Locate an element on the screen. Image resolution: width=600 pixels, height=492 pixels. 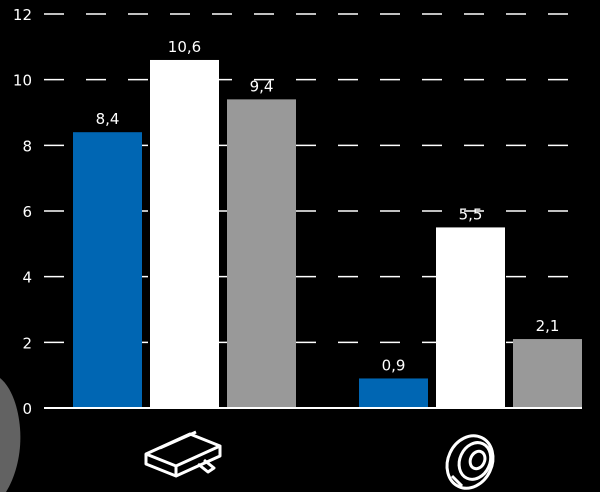
y-tick-label: 4 is located at coordinates (27, 278).